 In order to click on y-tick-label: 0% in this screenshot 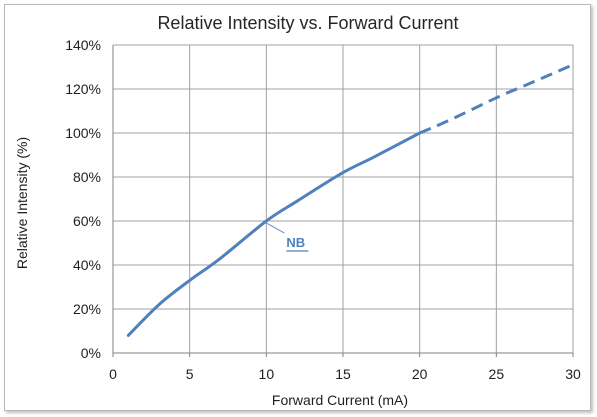, I will do `click(91, 353)`.